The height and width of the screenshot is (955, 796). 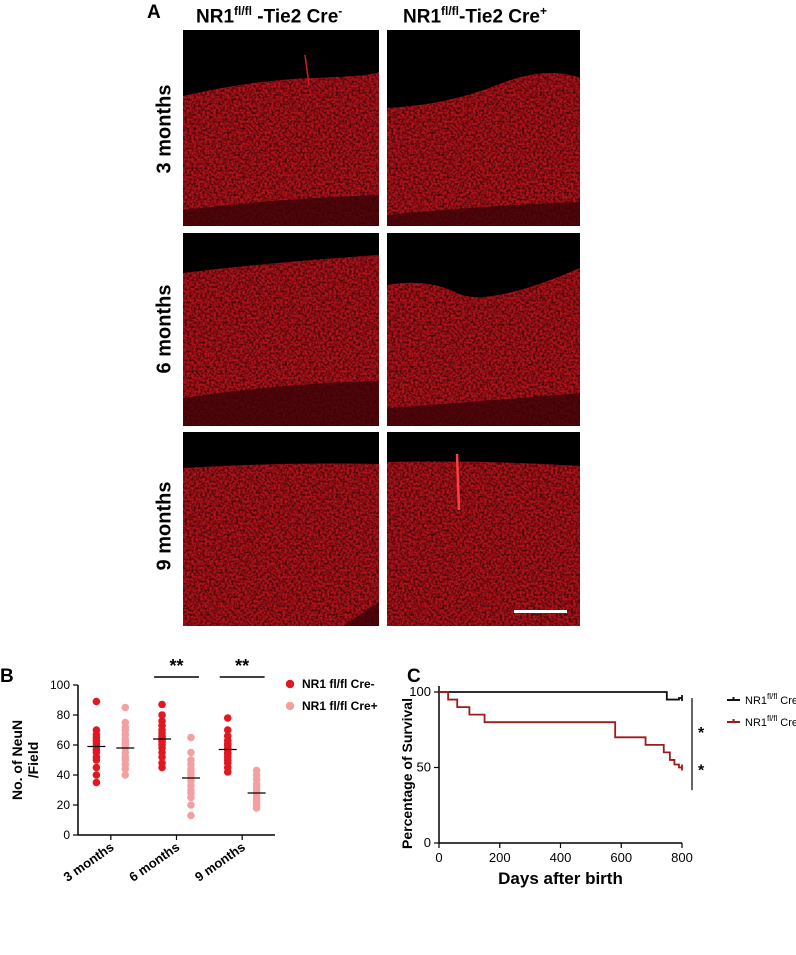 I want to click on panel-b-letter: B, so click(x=7, y=676).